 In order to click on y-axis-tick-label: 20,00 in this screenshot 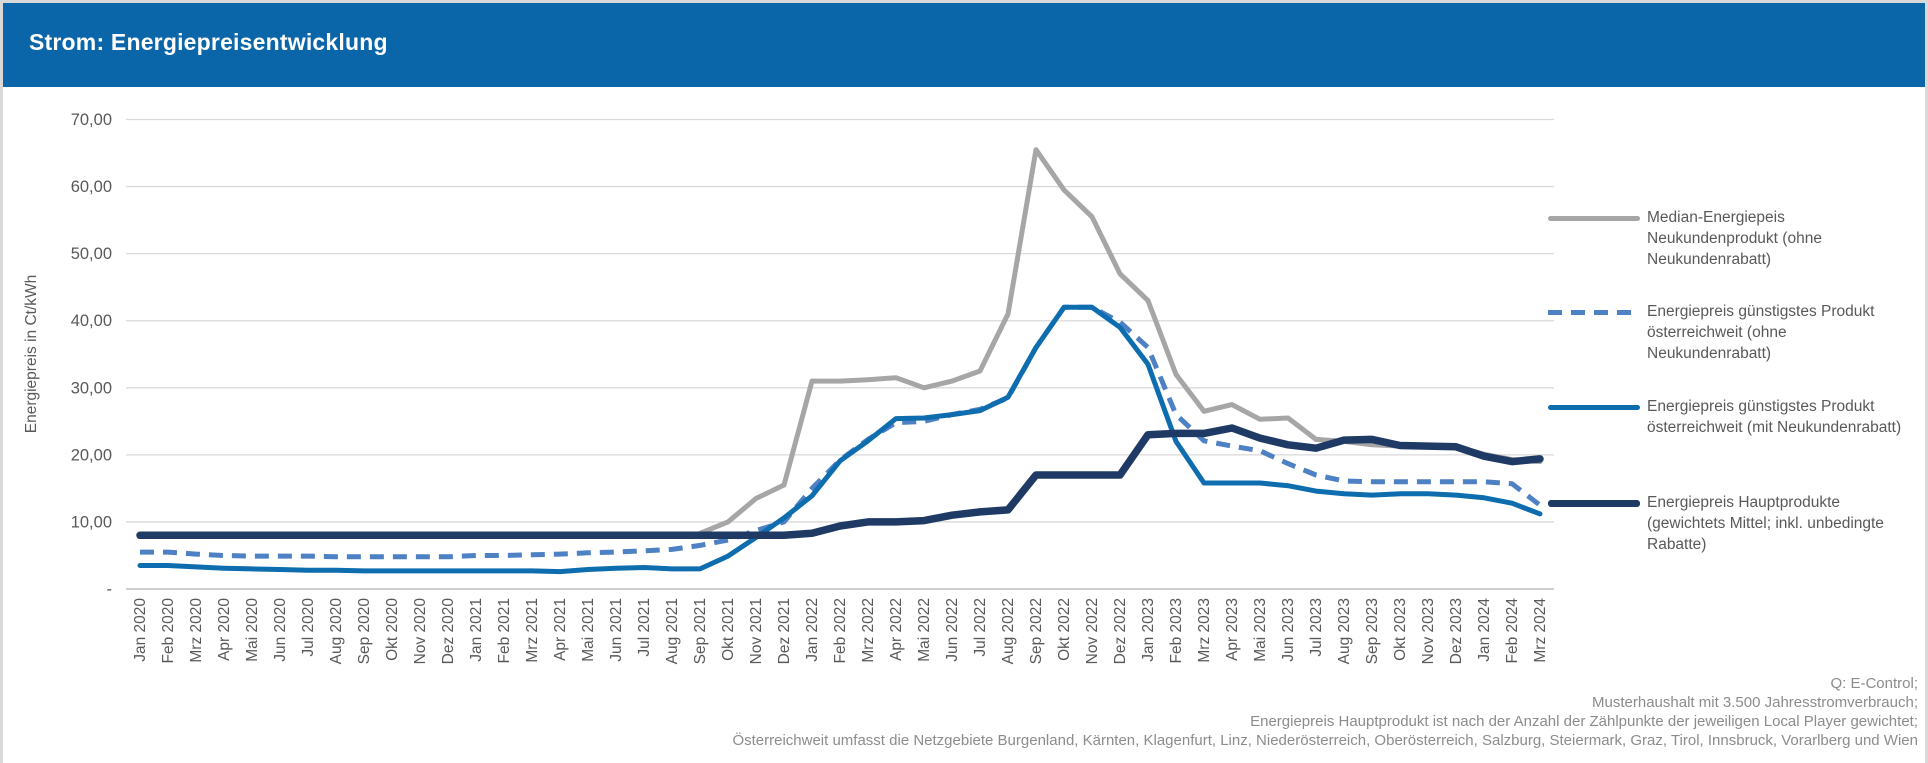, I will do `click(91, 455)`.